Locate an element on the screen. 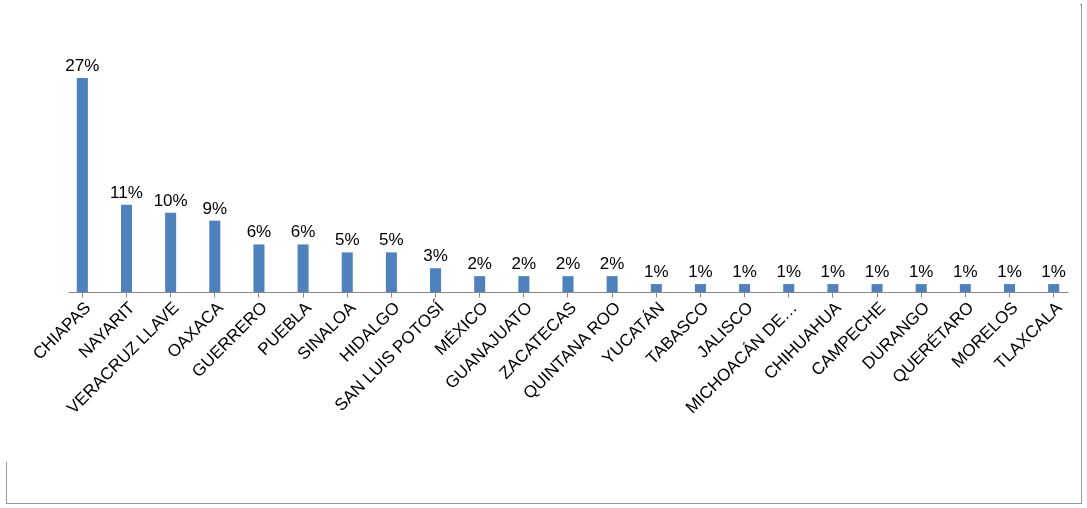 Image resolution: width=1087 pixels, height=508 pixels. data-label: 9% is located at coordinates (215, 208).